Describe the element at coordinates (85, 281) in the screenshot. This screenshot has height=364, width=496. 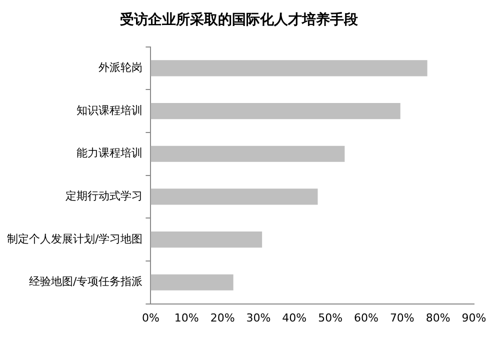
I see `y-tick-label: 经验地图/专项任务指派` at that location.